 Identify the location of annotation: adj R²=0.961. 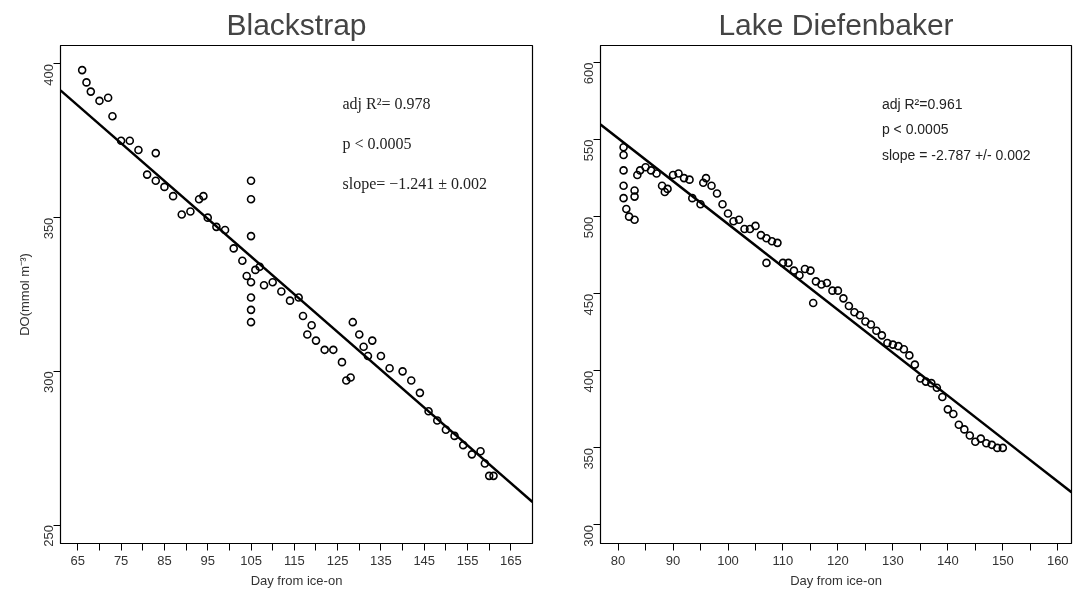
(922, 103).